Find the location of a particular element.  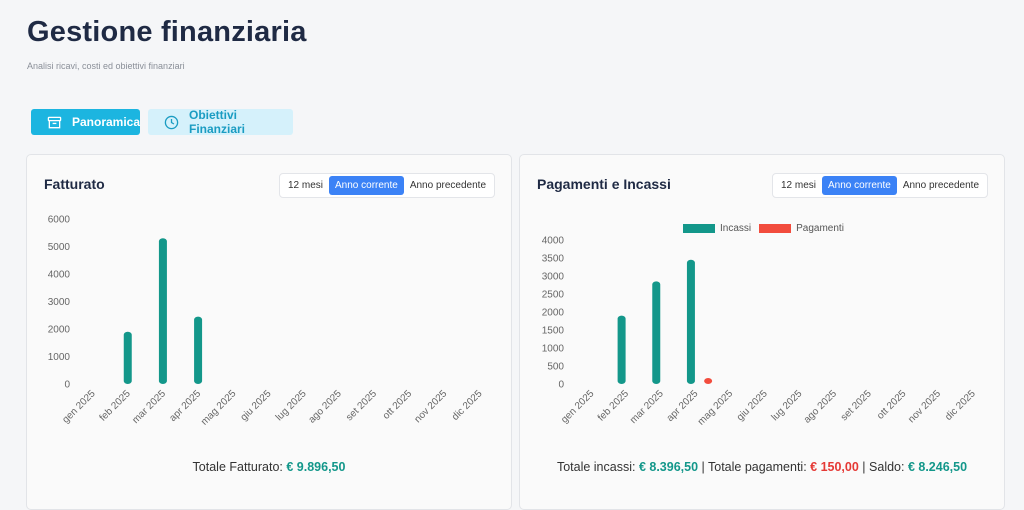

pagamenti-period-anno-corrente: Anno corrente is located at coordinates (859, 185).